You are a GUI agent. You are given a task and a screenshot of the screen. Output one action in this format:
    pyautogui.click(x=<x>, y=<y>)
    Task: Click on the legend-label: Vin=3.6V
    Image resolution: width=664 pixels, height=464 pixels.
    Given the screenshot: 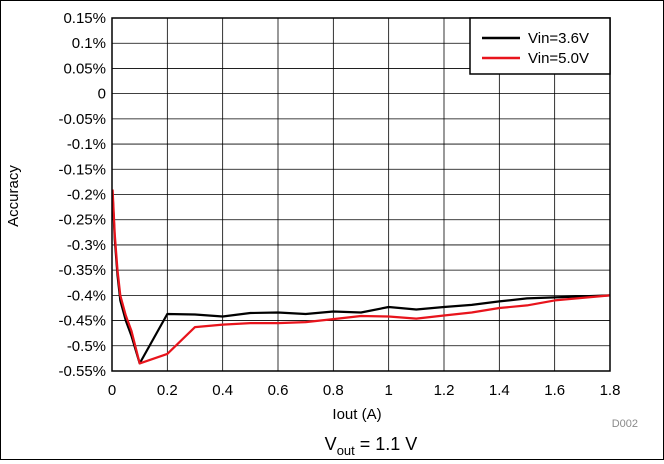 What is the action you would take?
    pyautogui.click(x=558, y=38)
    